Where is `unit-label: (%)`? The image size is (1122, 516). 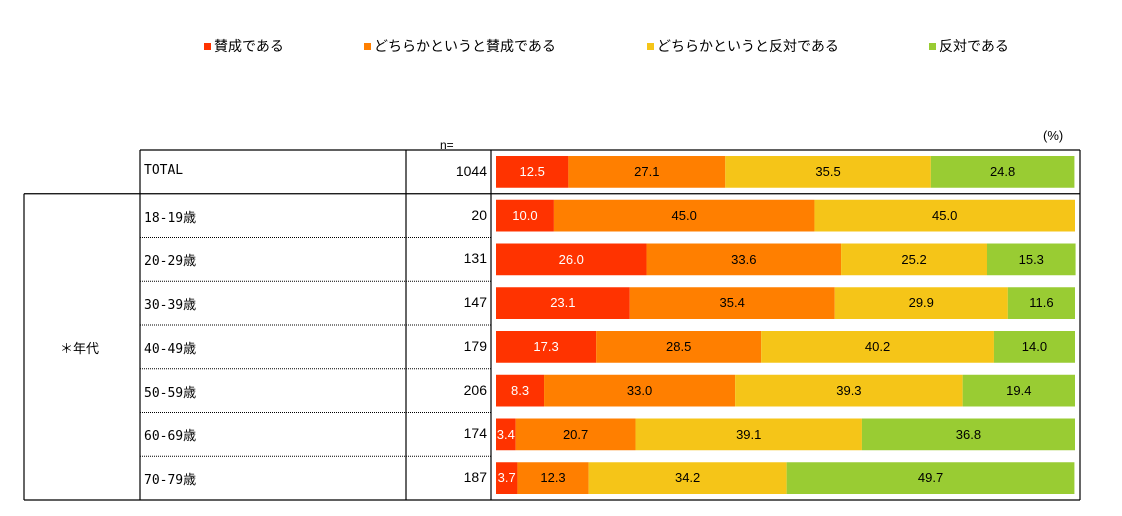 unit-label: (%) is located at coordinates (1053, 135).